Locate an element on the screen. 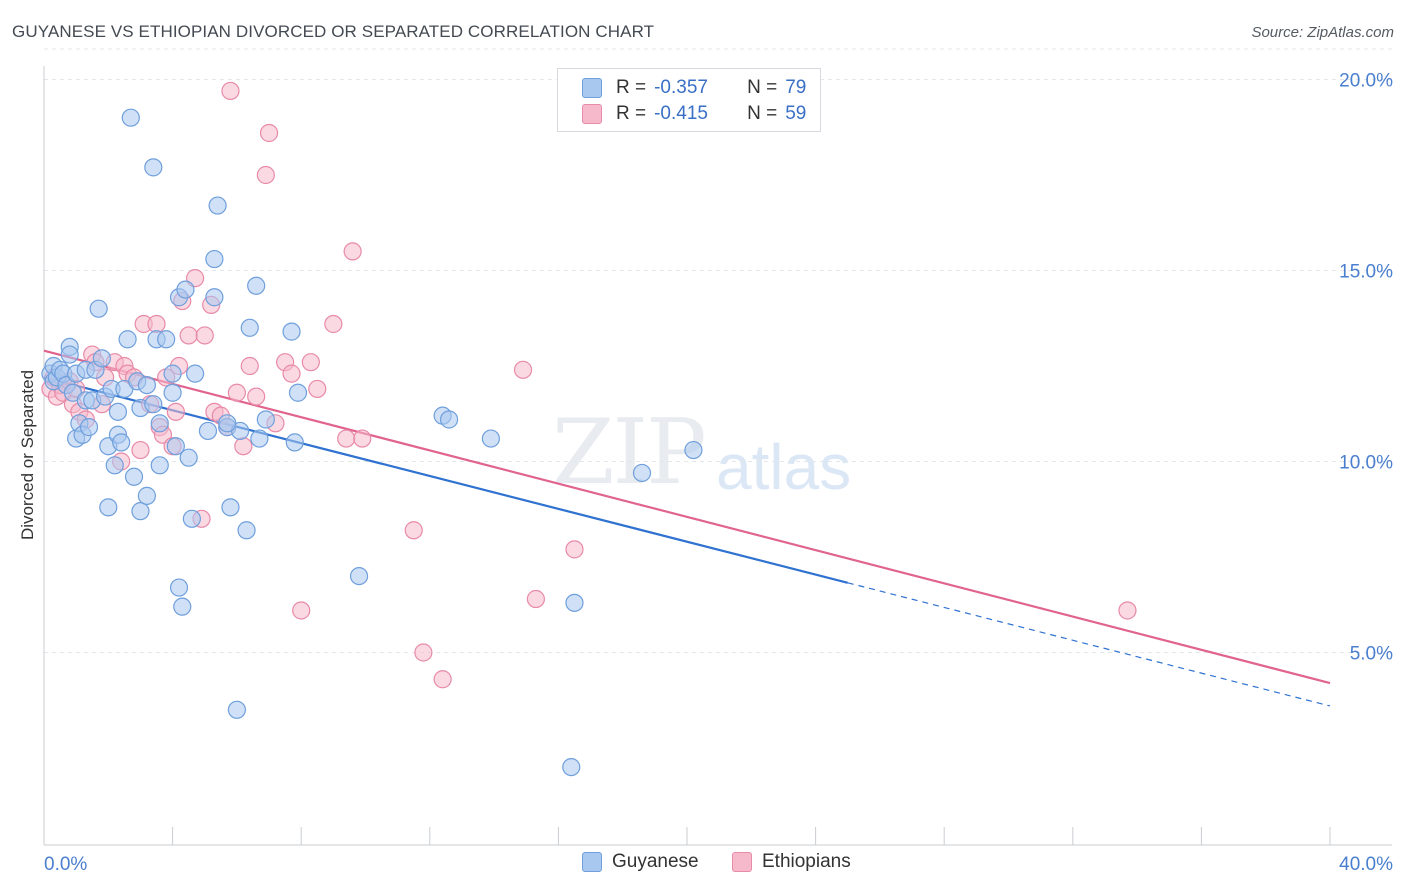  y-tick-label: 15.0% is located at coordinates (1366, 272).